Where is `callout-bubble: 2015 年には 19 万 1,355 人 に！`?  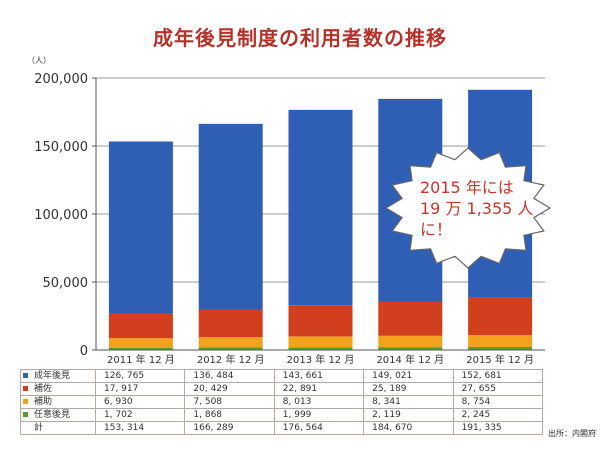 callout-bubble: 2015 年には 19 万 1,355 人 に！ is located at coordinates (468, 208).